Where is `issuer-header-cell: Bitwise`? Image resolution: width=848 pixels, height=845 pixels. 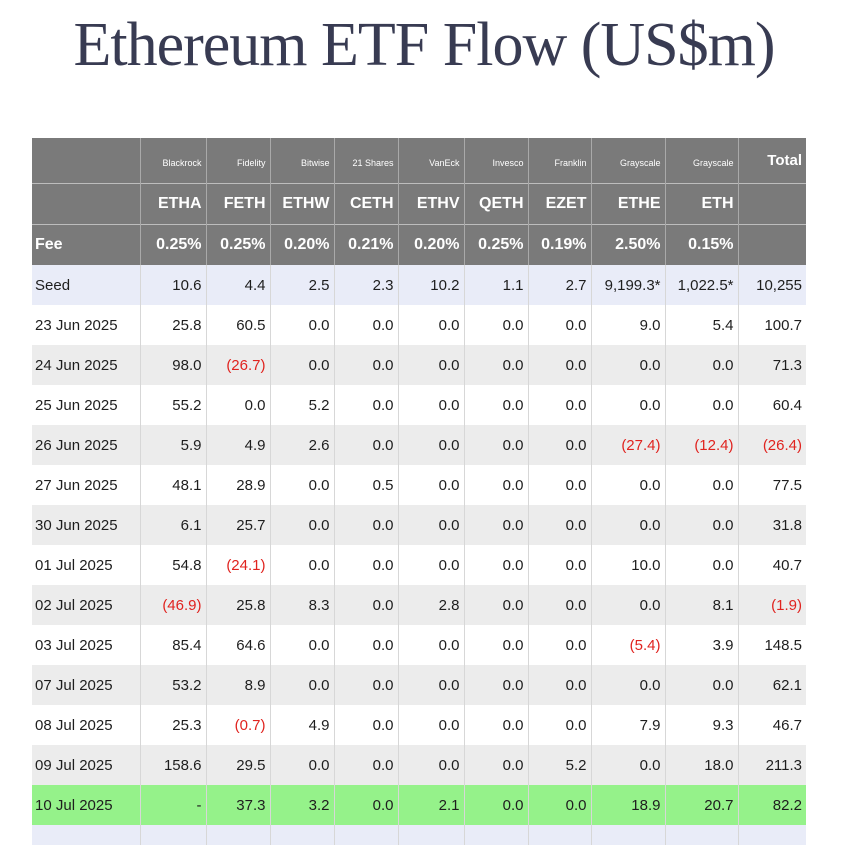 issuer-header-cell: Bitwise is located at coordinates (302, 161).